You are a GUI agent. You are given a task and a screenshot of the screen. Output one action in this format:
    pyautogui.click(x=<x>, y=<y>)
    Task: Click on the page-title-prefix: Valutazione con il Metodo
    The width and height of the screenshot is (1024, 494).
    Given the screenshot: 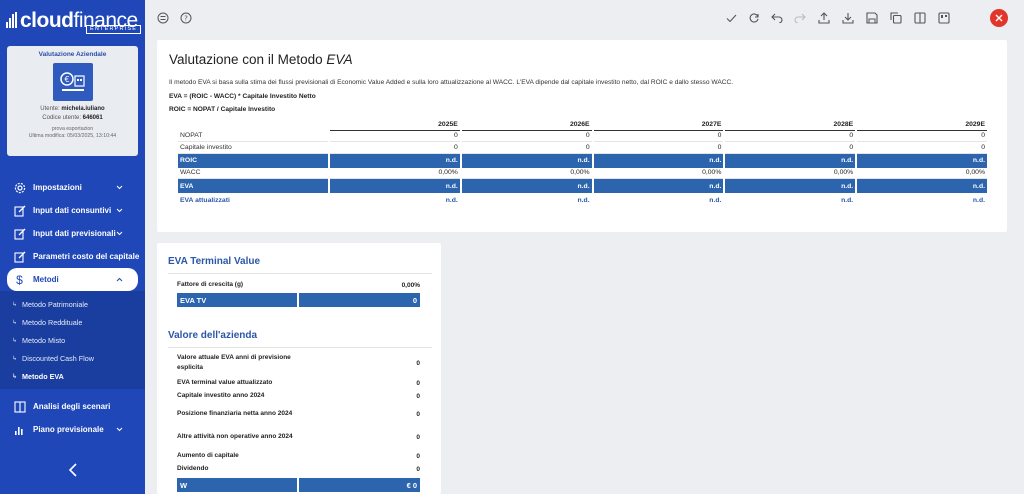 What is the action you would take?
    pyautogui.click(x=248, y=59)
    